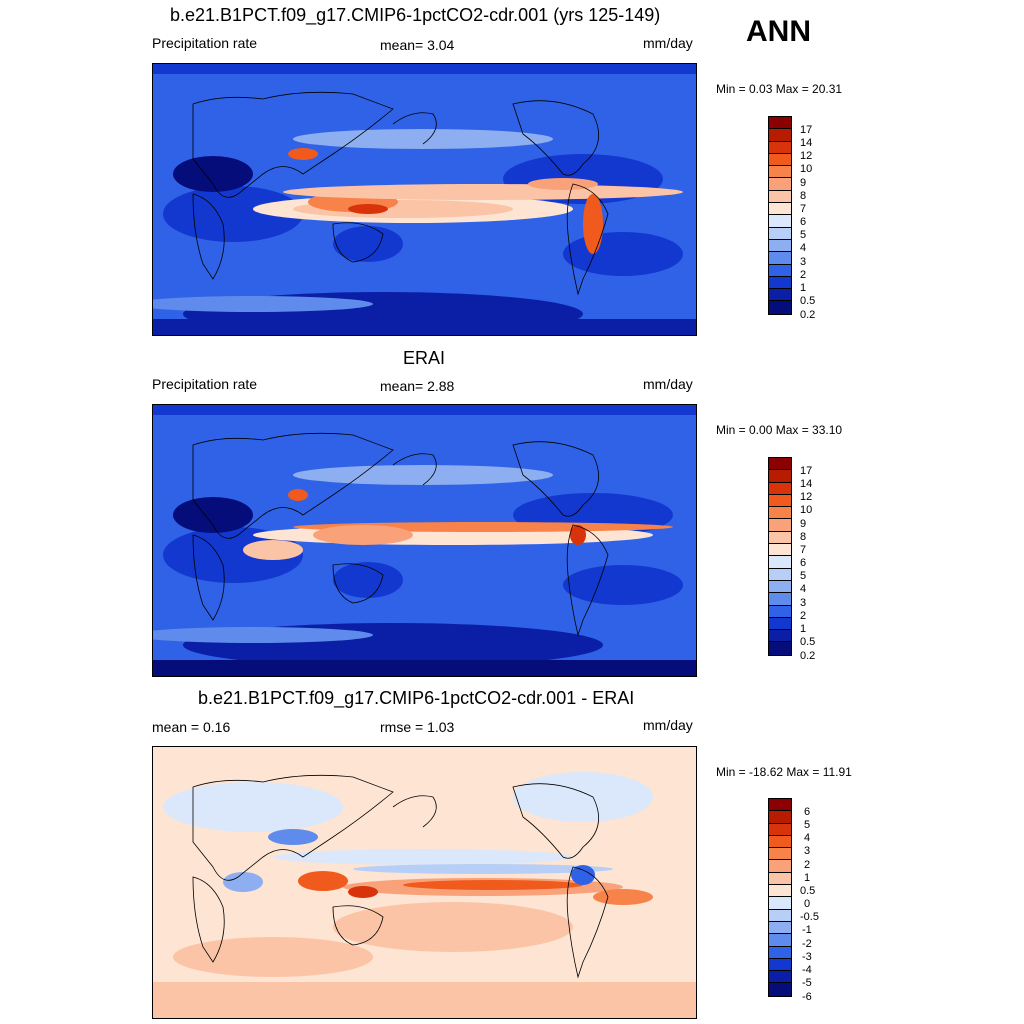 Image resolution: width=1024 pixels, height=1024 pixels. Describe the element at coordinates (807, 944) in the screenshot. I see `panel3-cbar-tick: -2` at that location.